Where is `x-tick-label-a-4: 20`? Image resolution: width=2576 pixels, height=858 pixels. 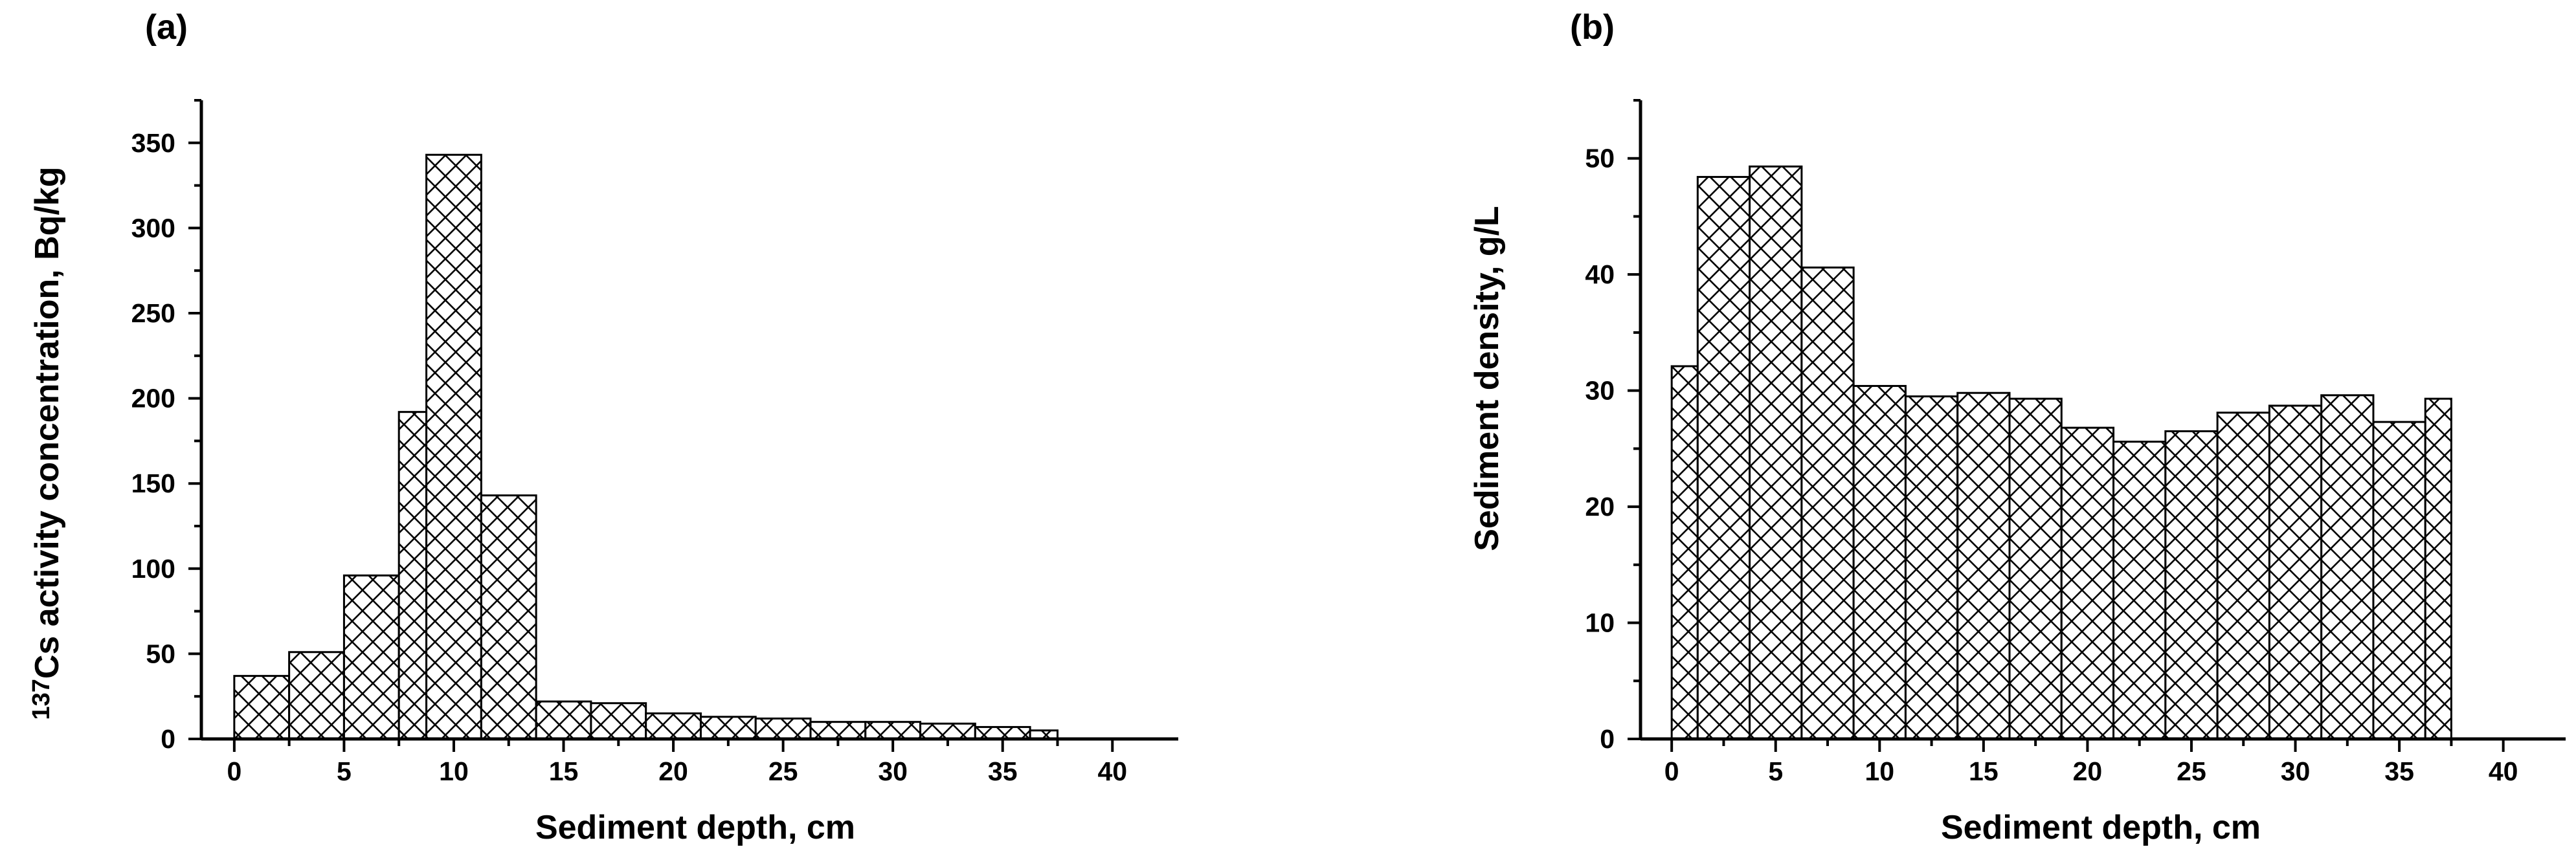
x-tick-label-a-4: 20 is located at coordinates (673, 771).